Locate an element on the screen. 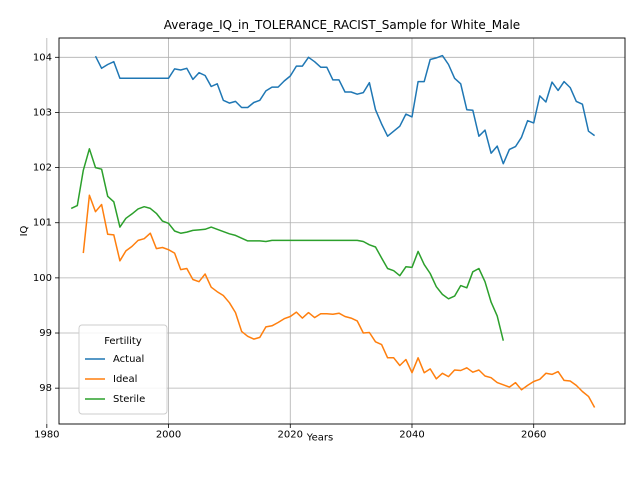 The height and width of the screenshot is (480, 640). x-axis-ticks: 1980 2000 2020 2040 2060 is located at coordinates (290, 432).